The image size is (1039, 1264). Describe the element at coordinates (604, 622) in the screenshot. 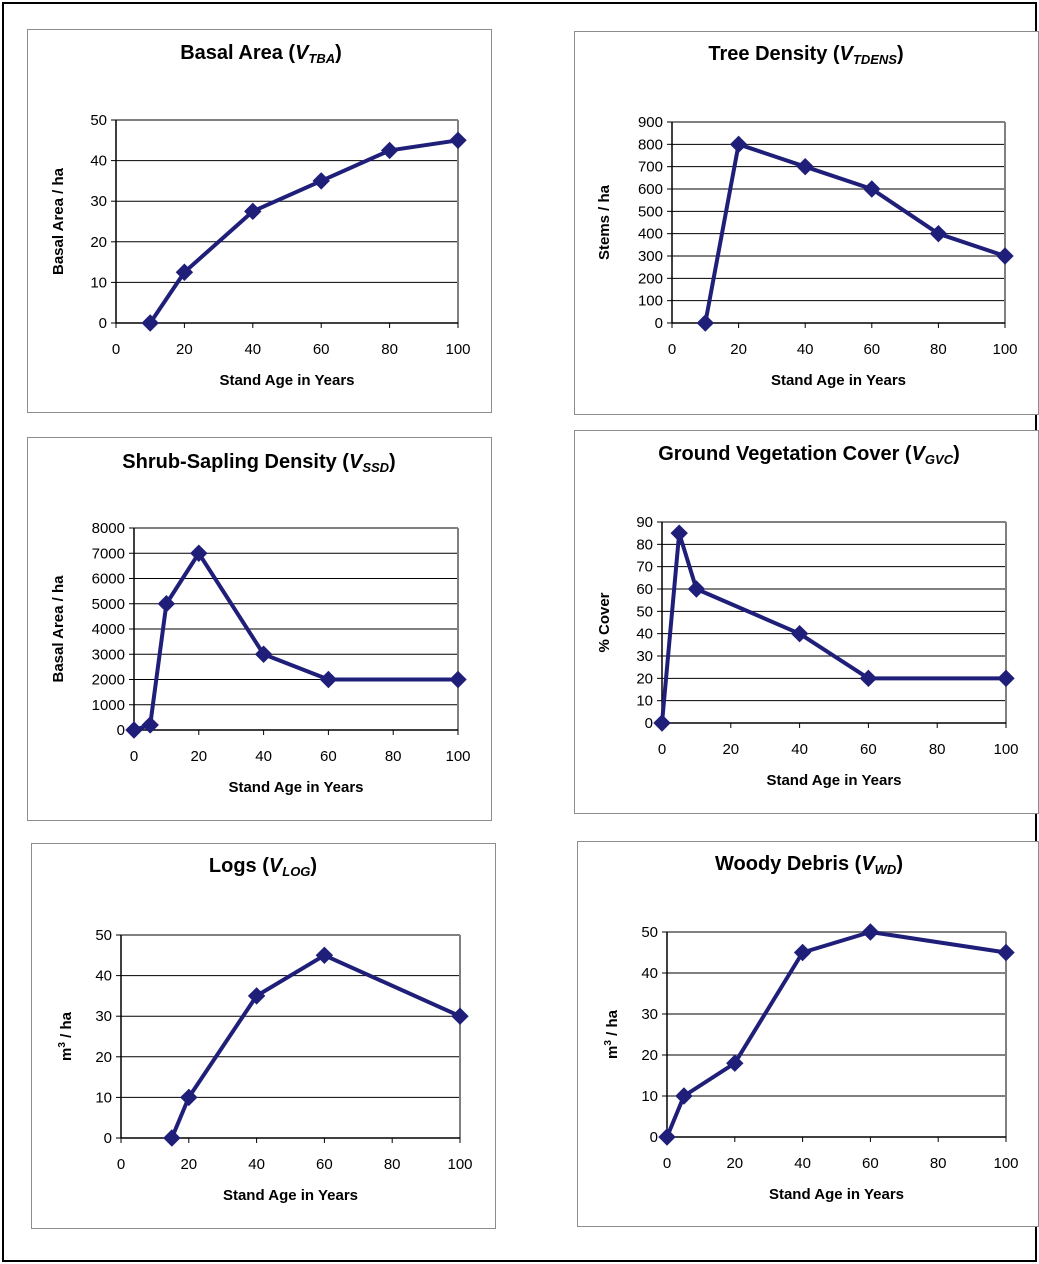

I see `y-axis-label: % Cover` at that location.